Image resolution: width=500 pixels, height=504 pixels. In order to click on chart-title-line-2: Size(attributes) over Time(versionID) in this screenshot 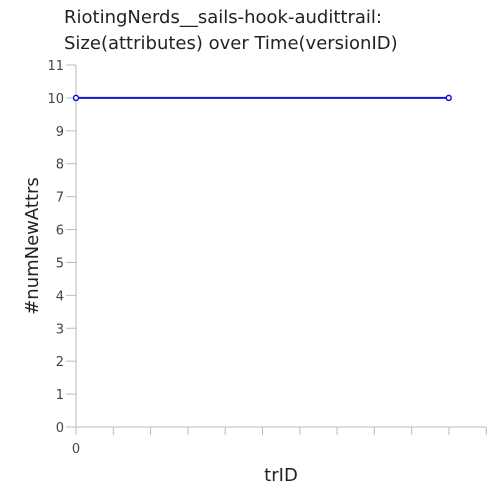, I will do `click(231, 43)`.